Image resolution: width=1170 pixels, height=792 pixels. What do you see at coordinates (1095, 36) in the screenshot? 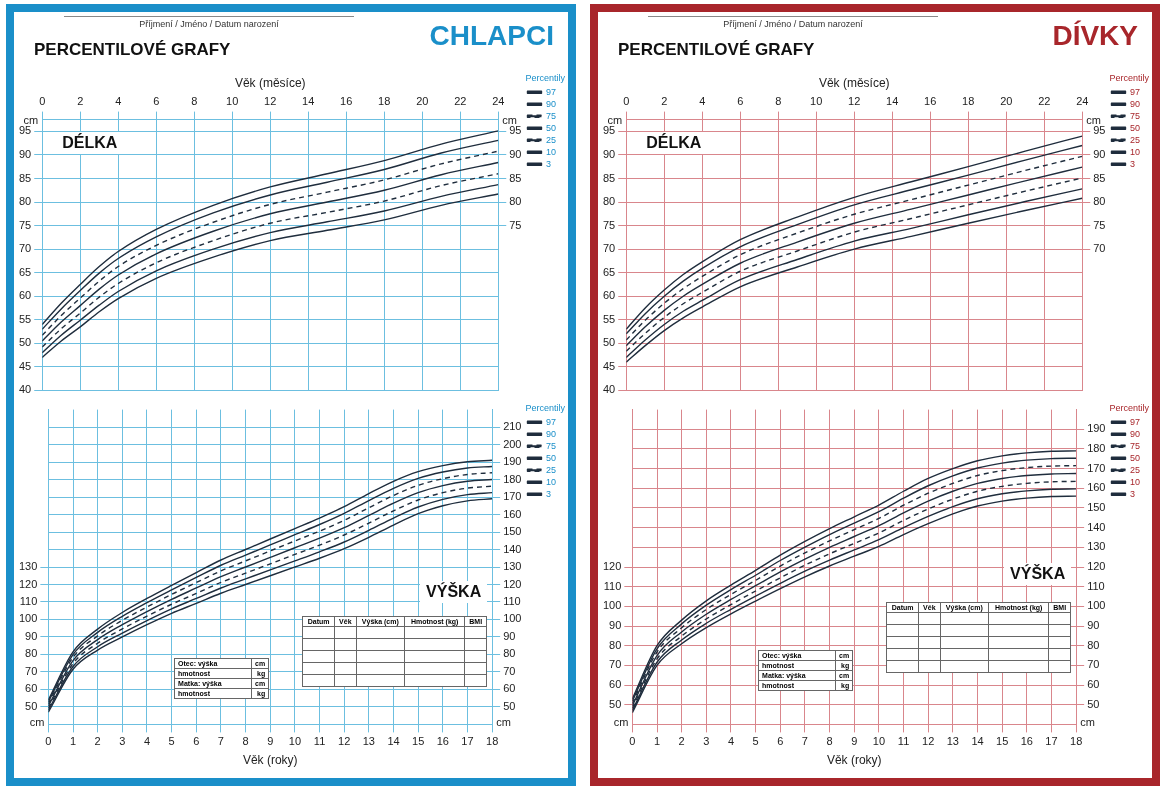
I see `chart-subtitle: DÍVKY` at bounding box center [1095, 36].